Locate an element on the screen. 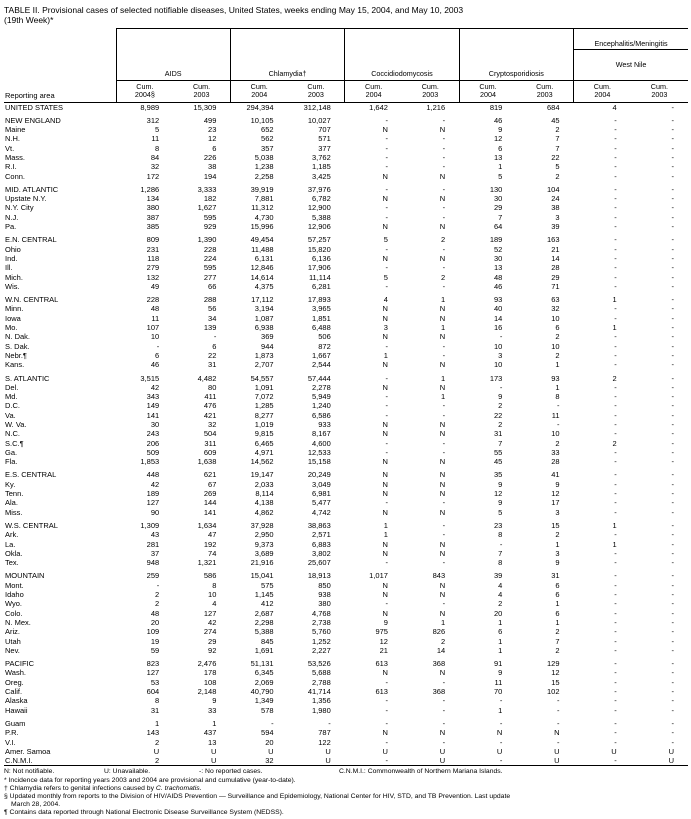 This screenshot has width=691, height=819. value-cell: 17 is located at coordinates (555, 503).